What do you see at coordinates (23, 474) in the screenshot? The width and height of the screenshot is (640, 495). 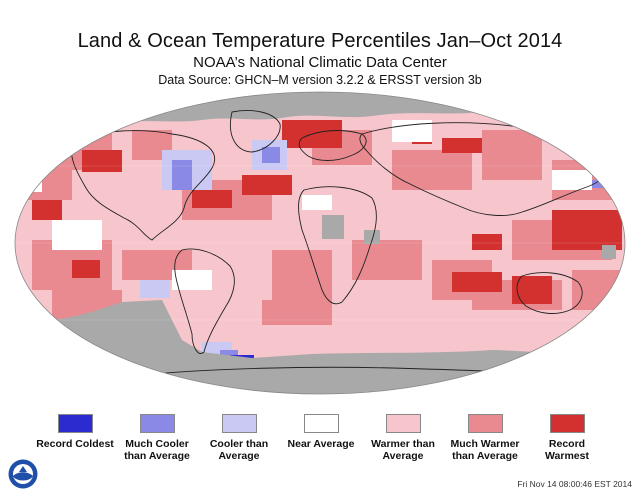 I see `noaa-logo` at bounding box center [23, 474].